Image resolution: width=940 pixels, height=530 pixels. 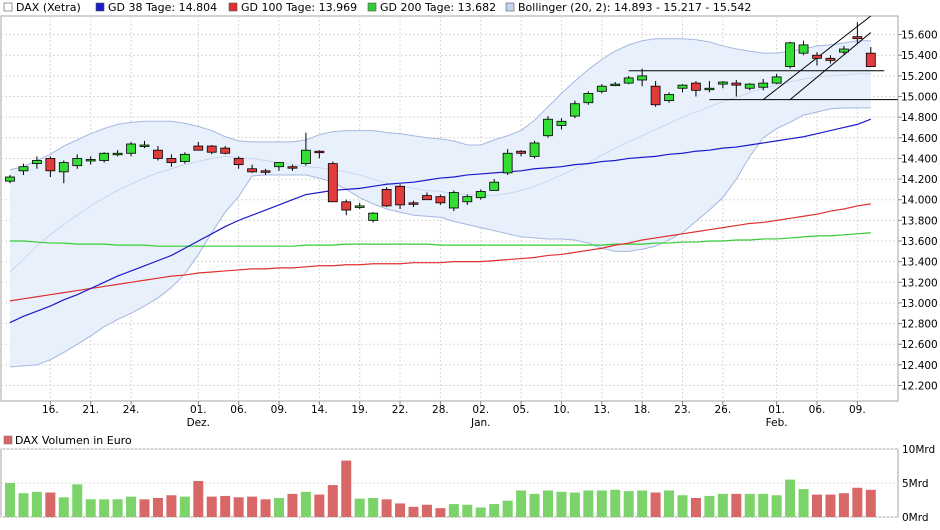 I want to click on y-tick-label: 13.200, so click(x=919, y=283).